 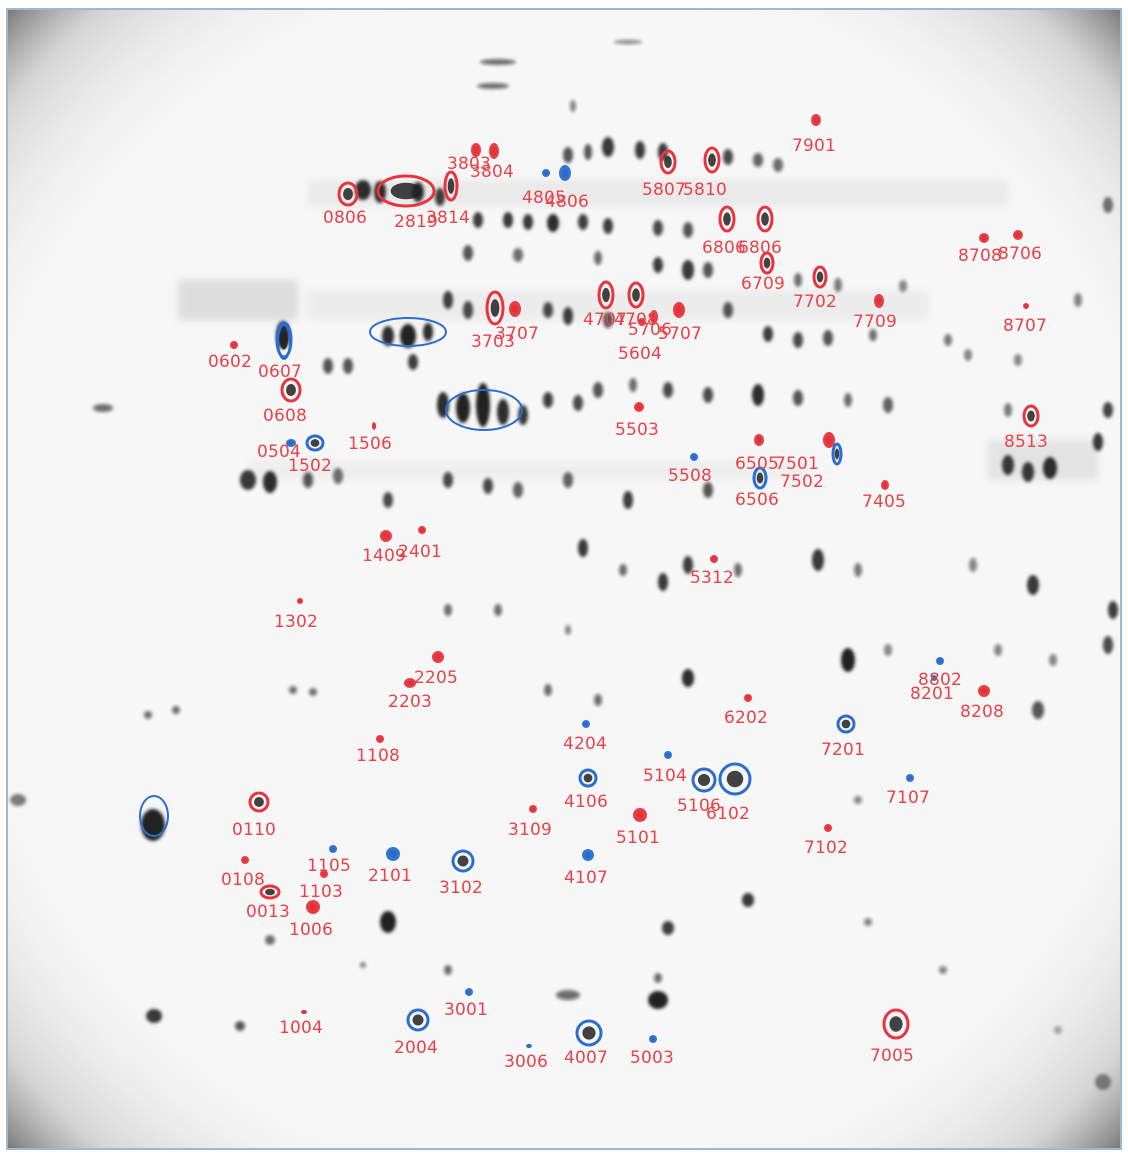 I want to click on spot-label: 6806, so click(x=724, y=248).